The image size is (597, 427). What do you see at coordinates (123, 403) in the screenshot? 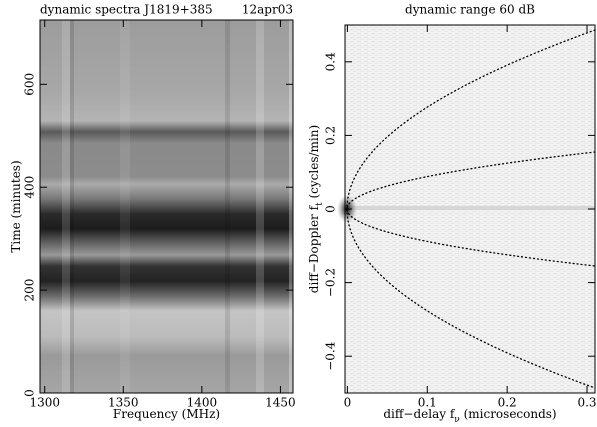
I see `x-tick-label: 1350` at bounding box center [123, 403].